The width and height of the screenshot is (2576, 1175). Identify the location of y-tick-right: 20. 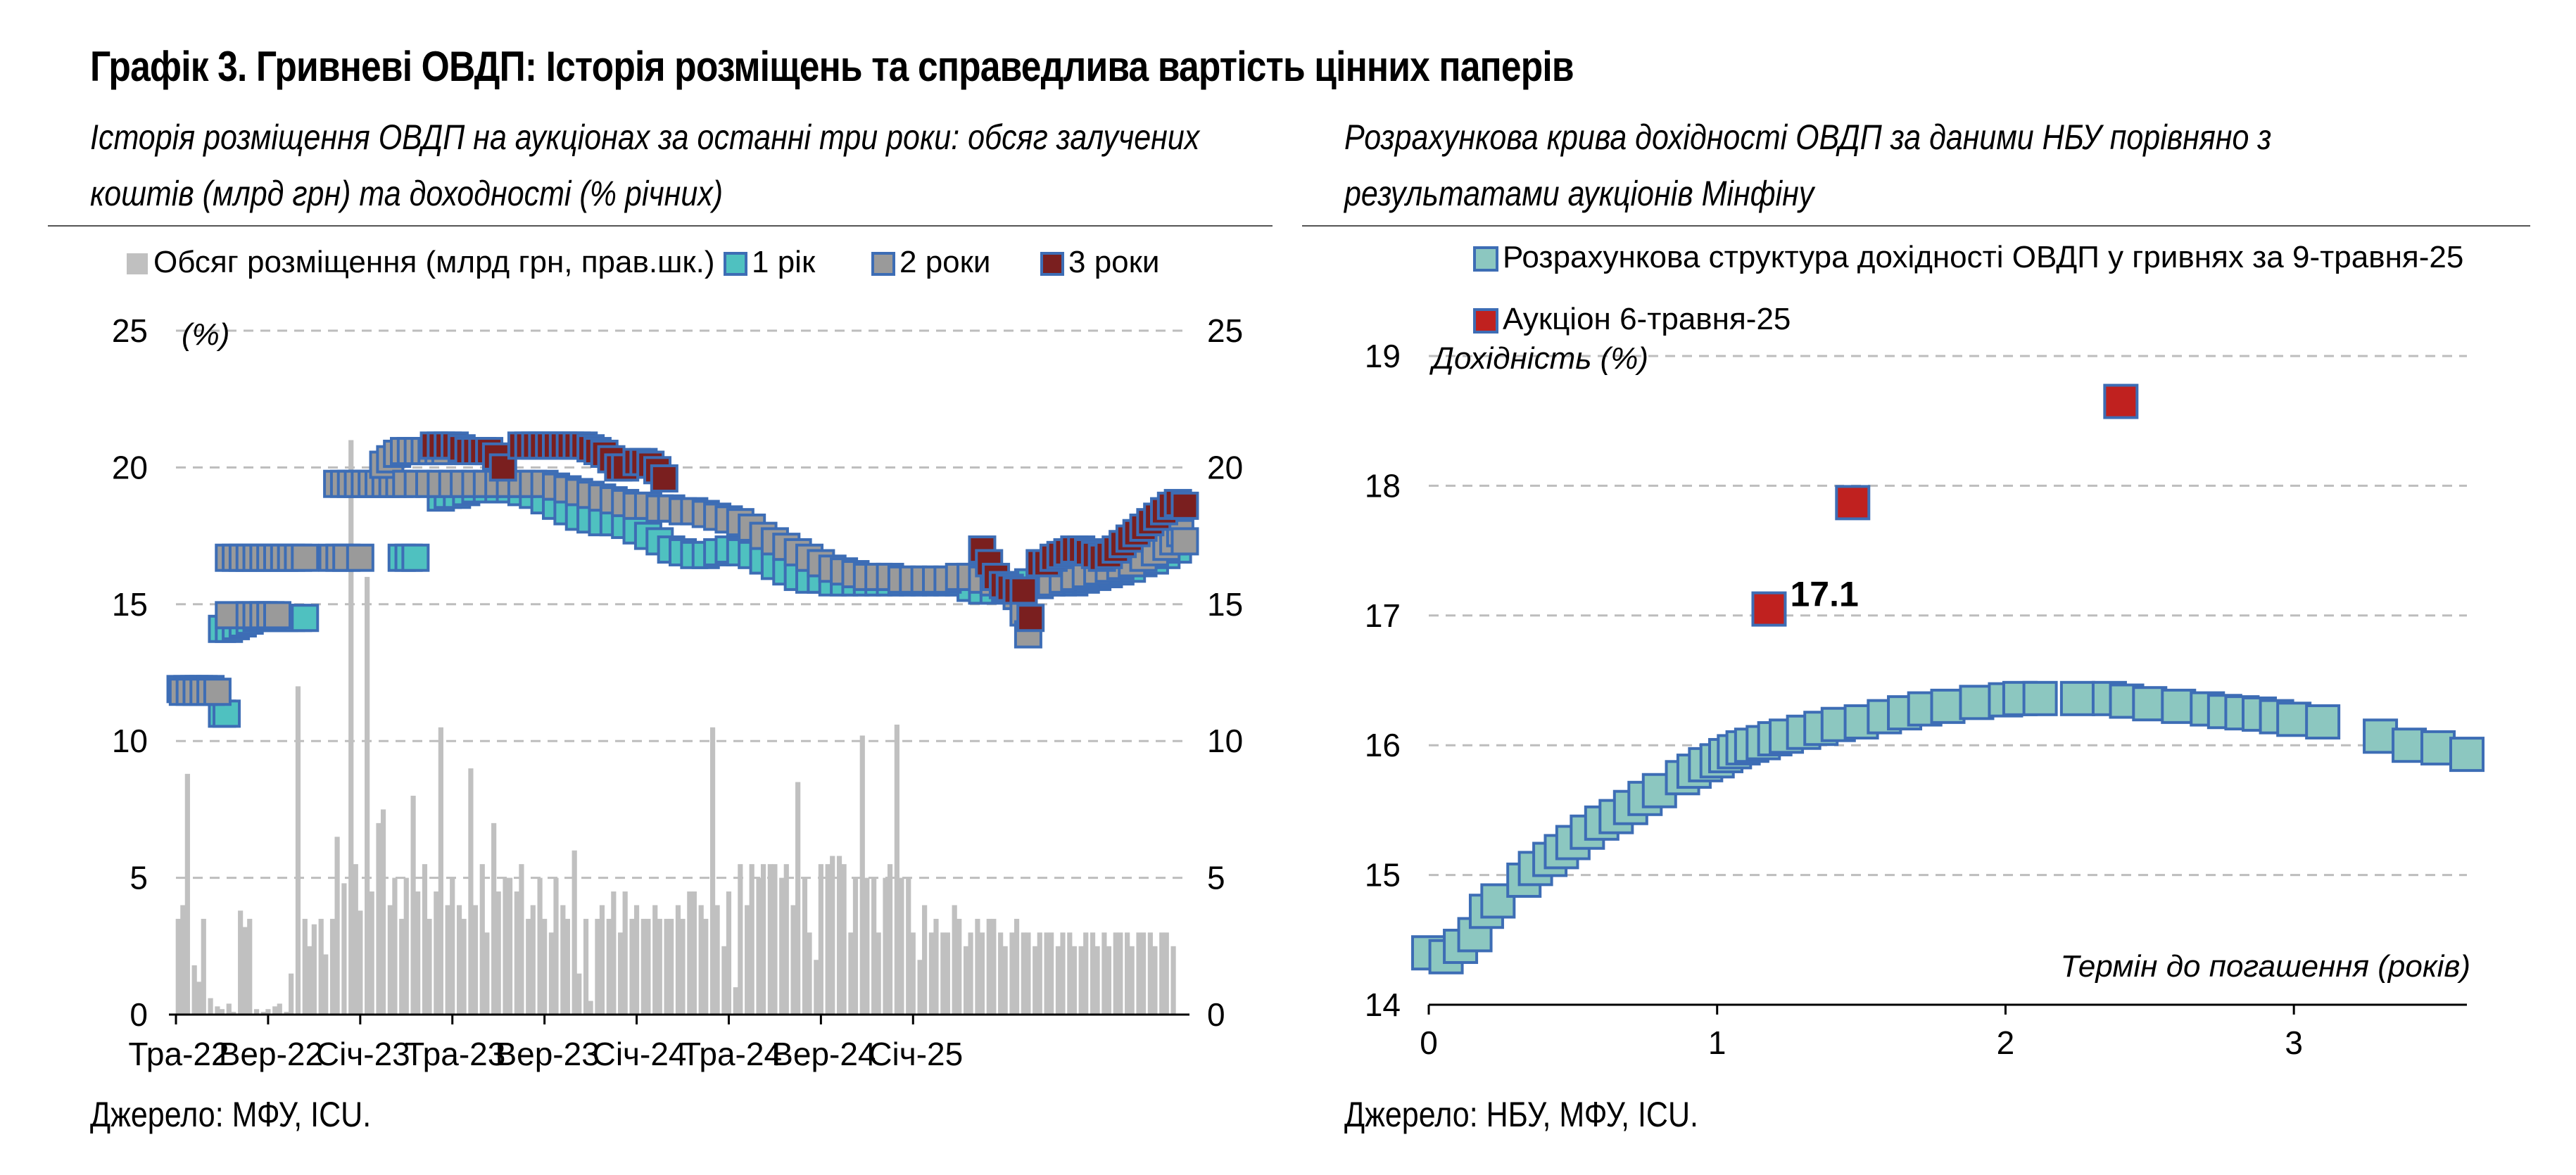
(1225, 467).